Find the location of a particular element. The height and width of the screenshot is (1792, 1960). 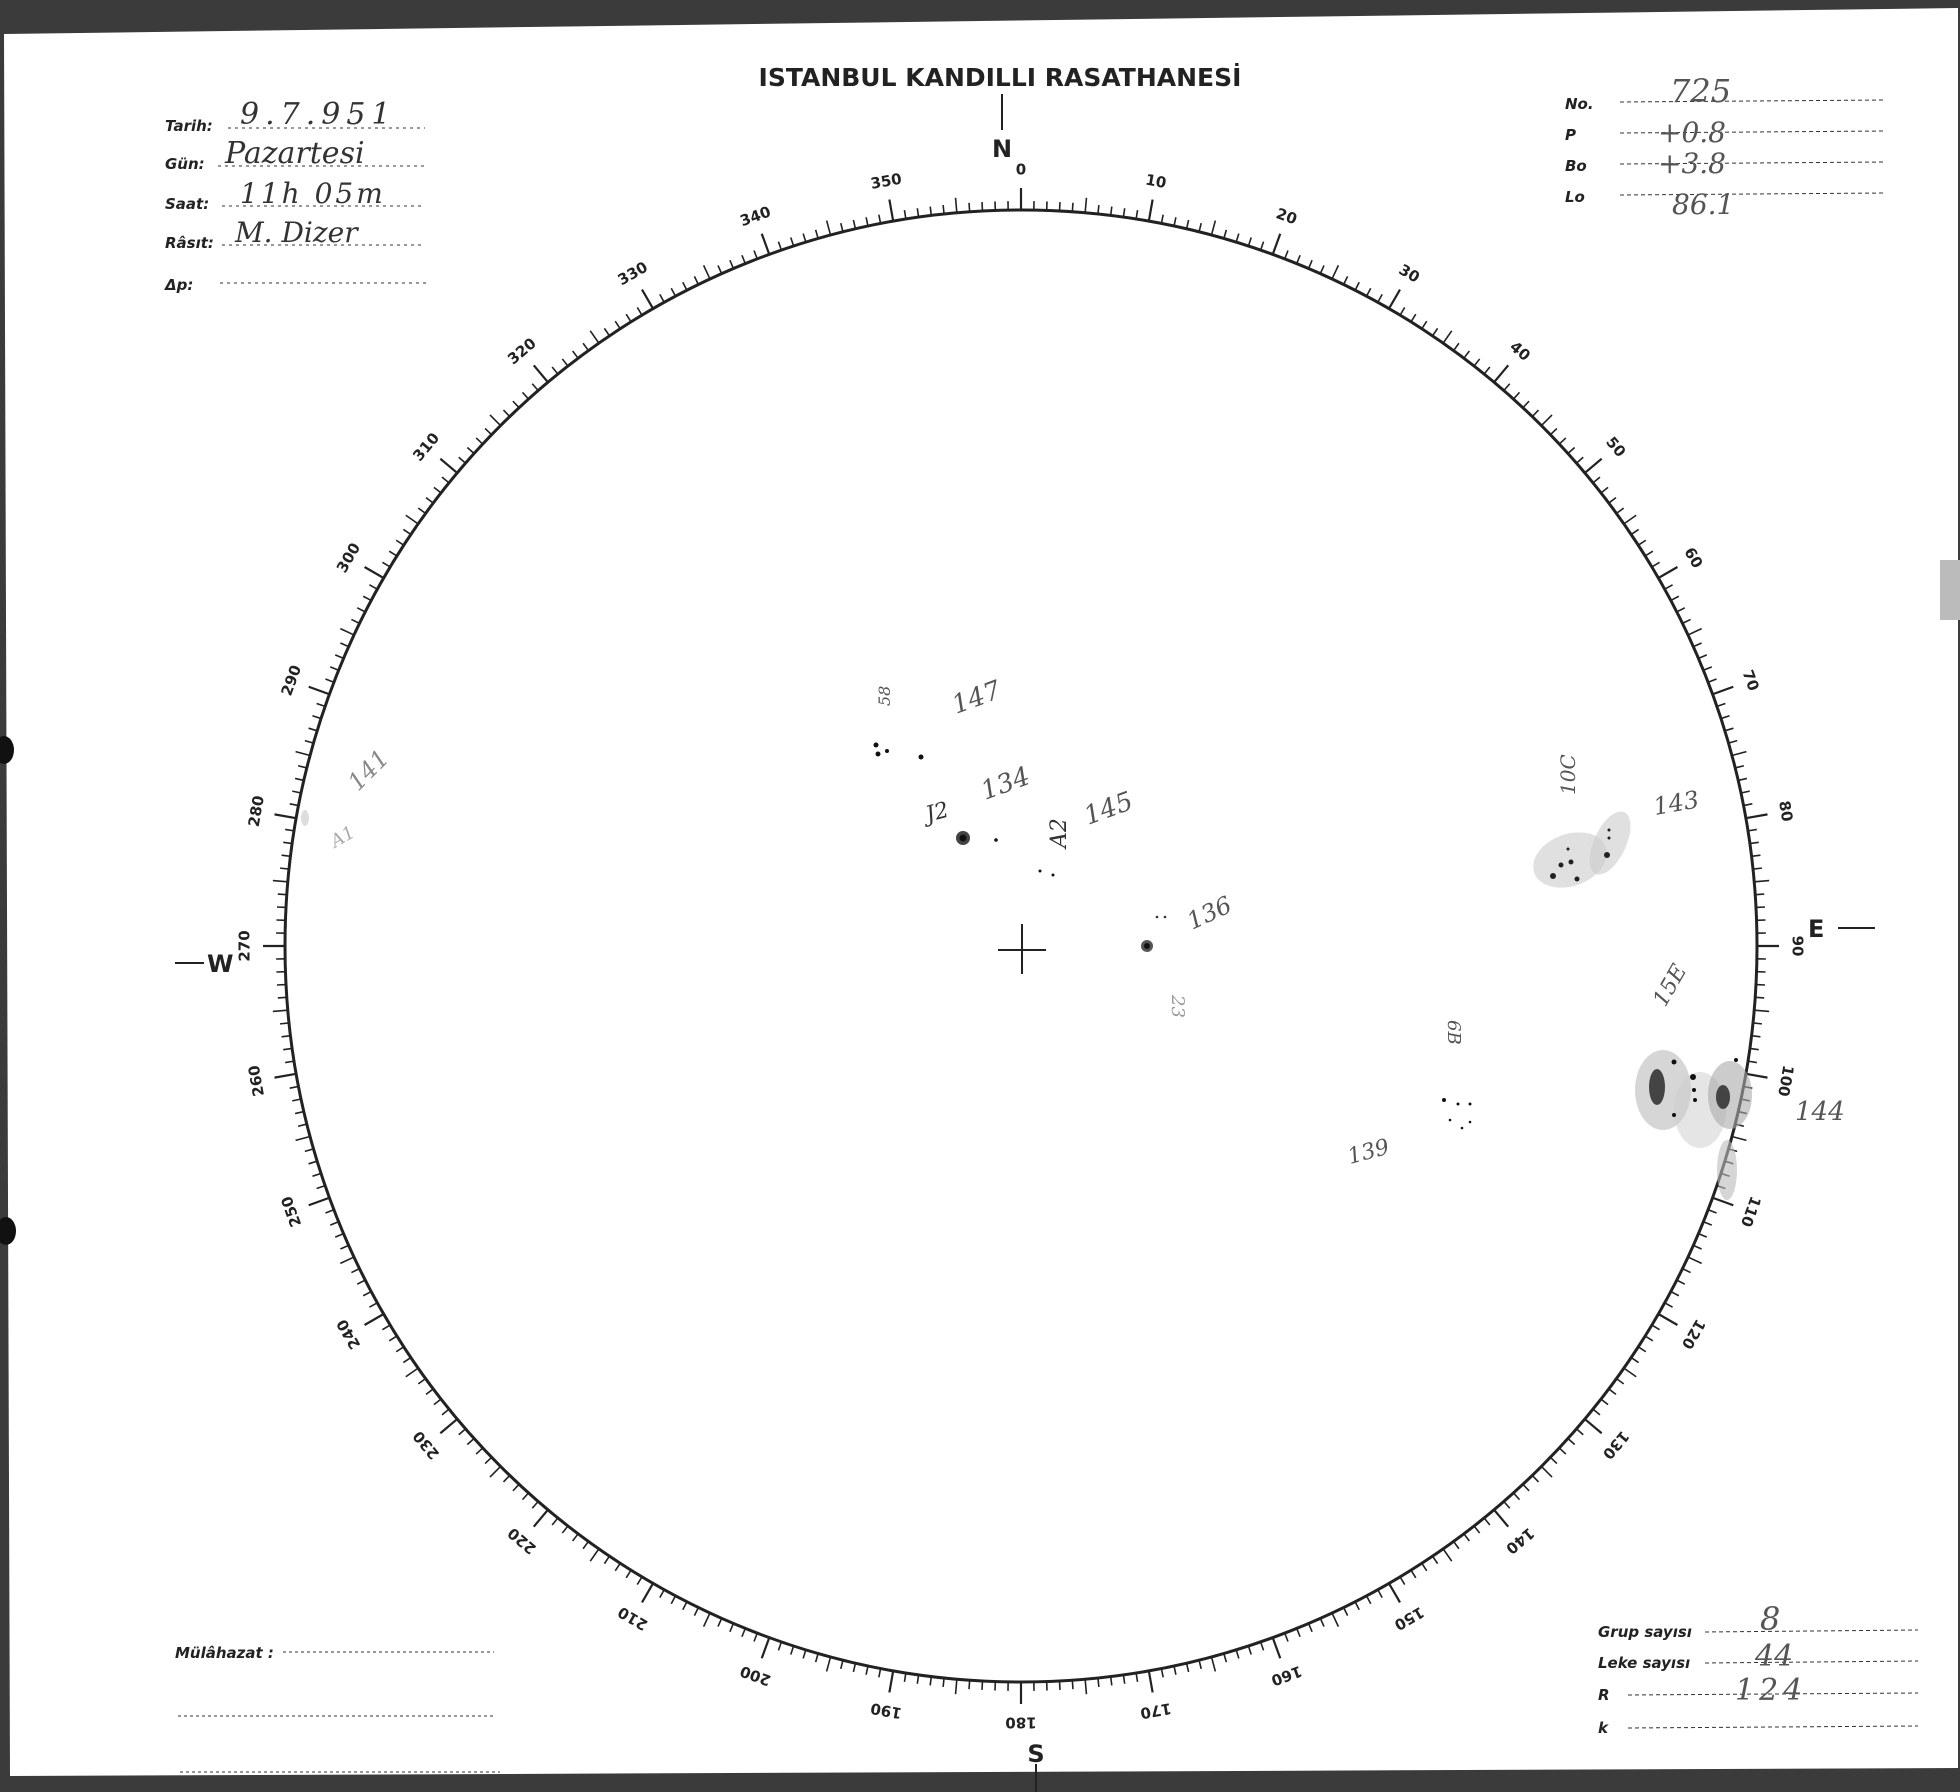

field-value-lo: 86.1 is located at coordinates (1703, 204).